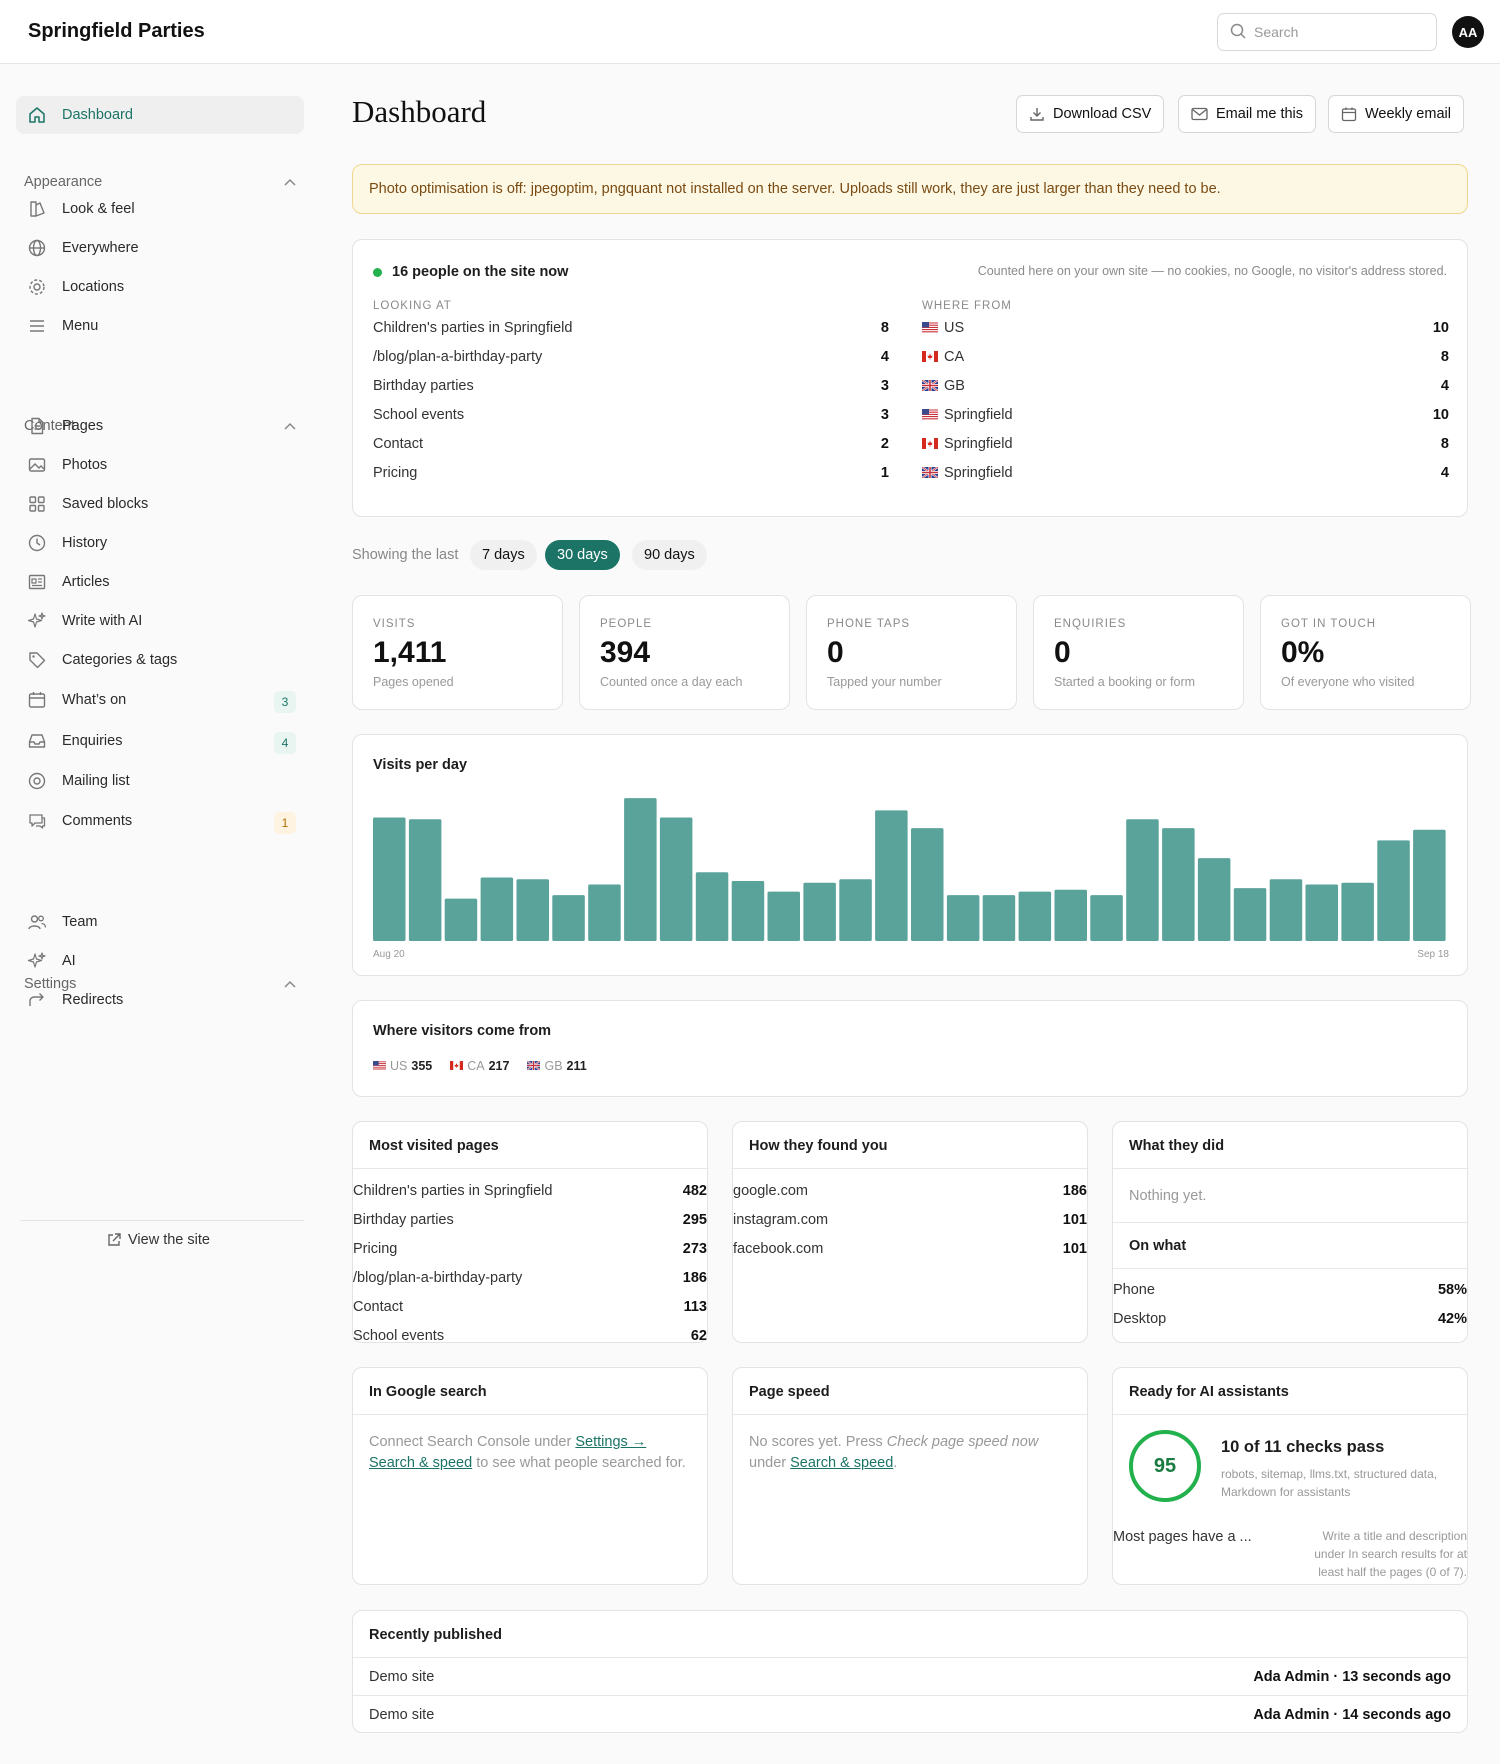 Image resolution: width=1500 pixels, height=1764 pixels. I want to click on referrer-row: google.com 186, so click(910, 1191).